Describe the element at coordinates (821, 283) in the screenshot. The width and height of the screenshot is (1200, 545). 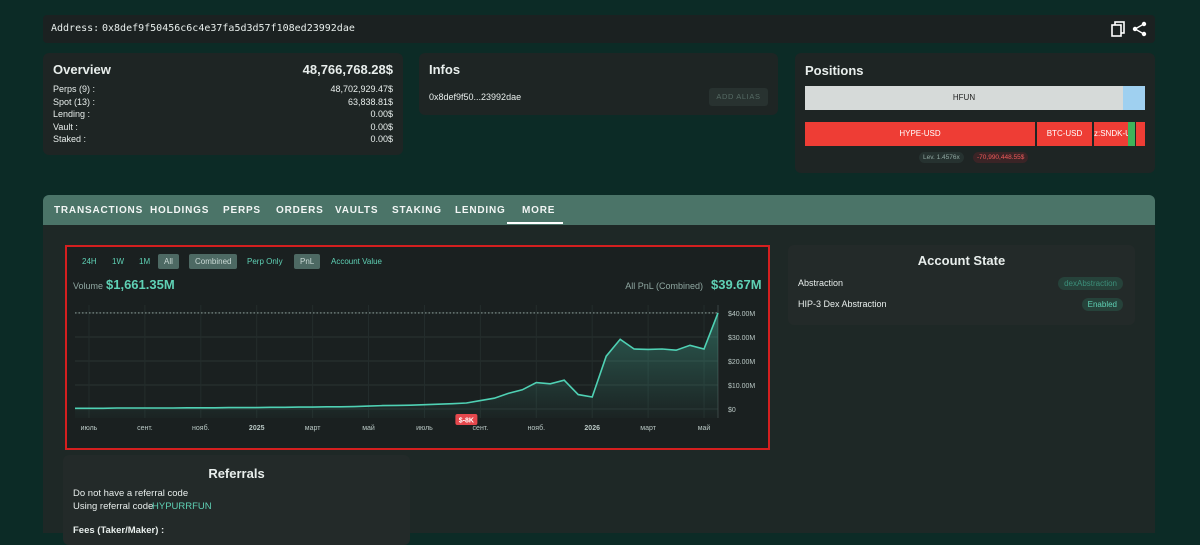
I see `state-label: Abstraction` at that location.